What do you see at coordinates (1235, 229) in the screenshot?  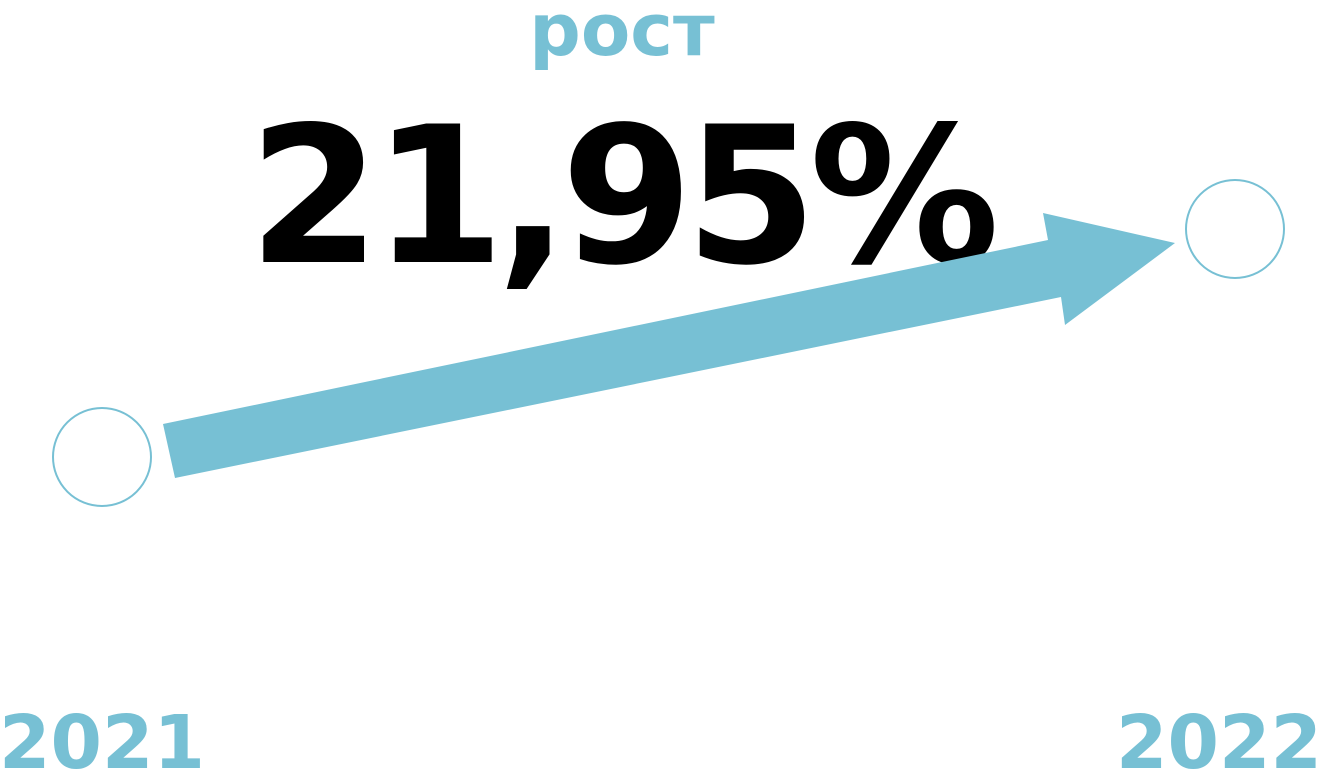 I see `end-point` at bounding box center [1235, 229].